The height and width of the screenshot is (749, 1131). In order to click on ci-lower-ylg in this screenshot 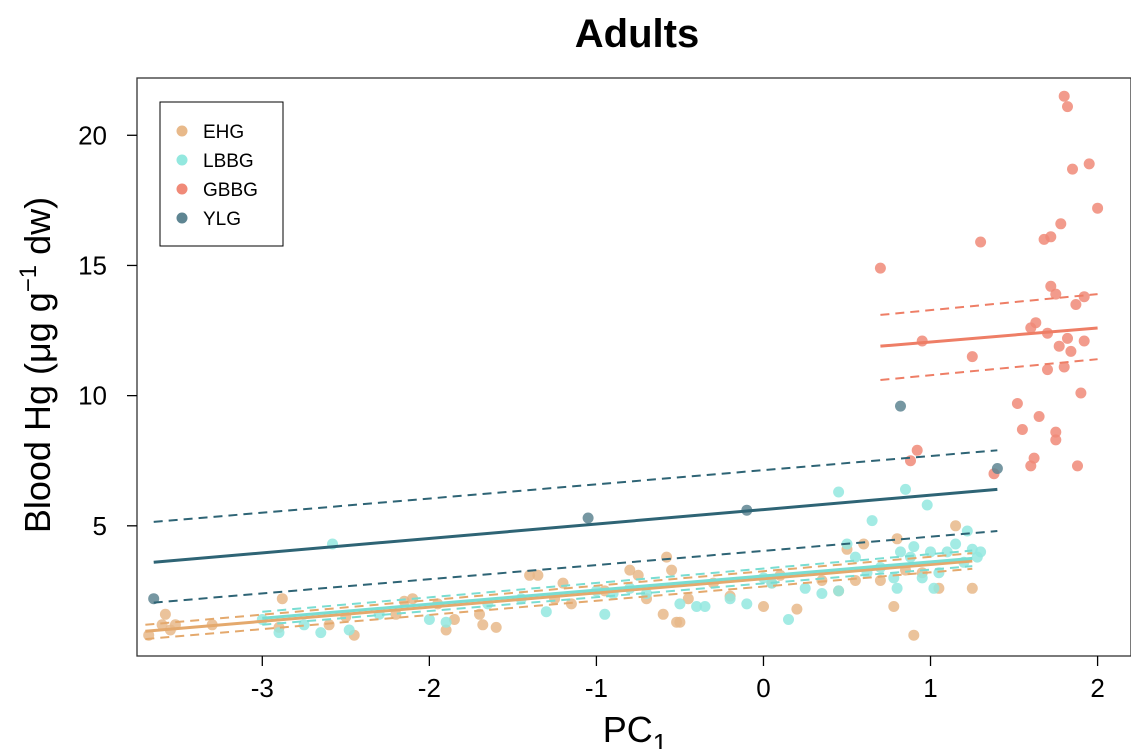, I will do `click(575, 567)`.